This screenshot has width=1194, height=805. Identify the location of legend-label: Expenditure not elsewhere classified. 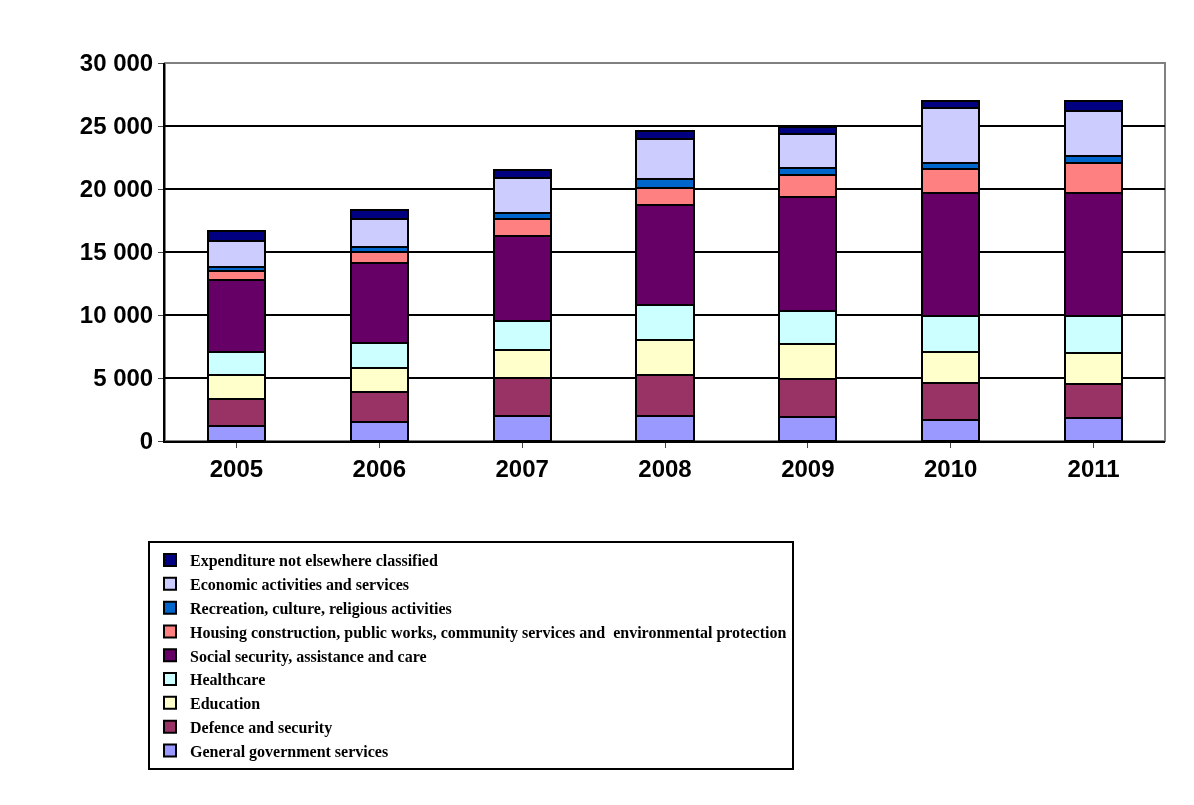
(314, 561).